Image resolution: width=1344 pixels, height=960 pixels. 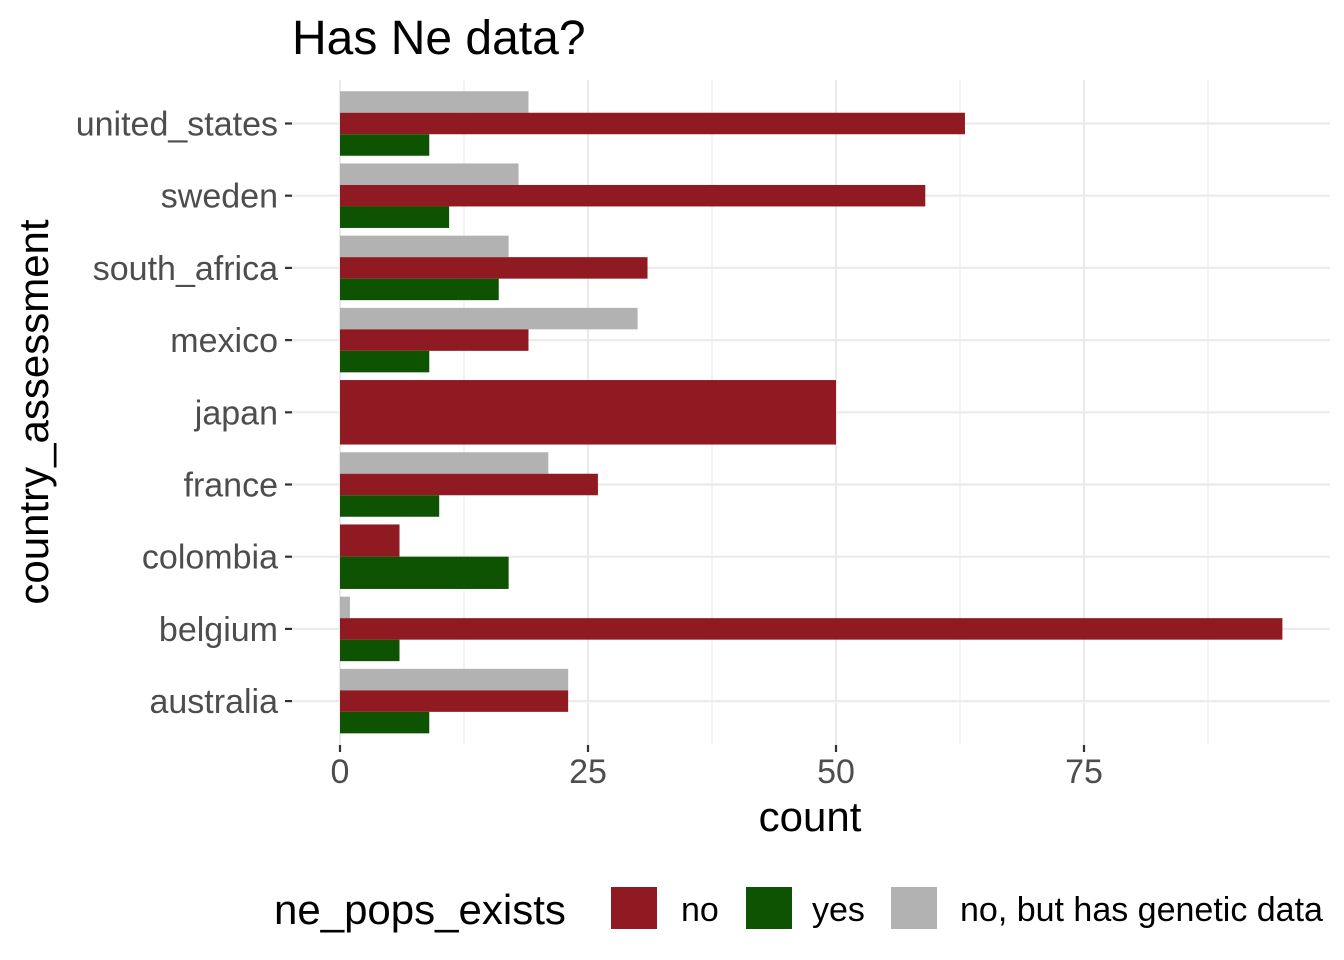 What do you see at coordinates (236, 413) in the screenshot?
I see `y-tick-label: japan` at bounding box center [236, 413].